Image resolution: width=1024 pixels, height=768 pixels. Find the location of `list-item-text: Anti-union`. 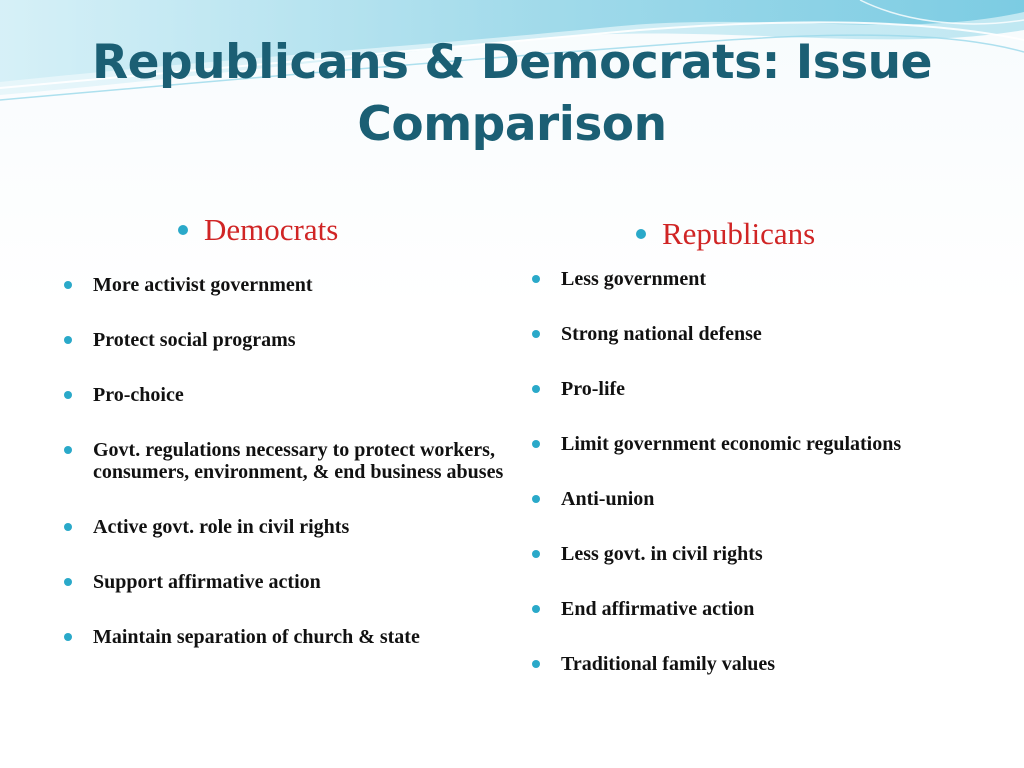

list-item-text: Anti-union is located at coordinates (608, 499).